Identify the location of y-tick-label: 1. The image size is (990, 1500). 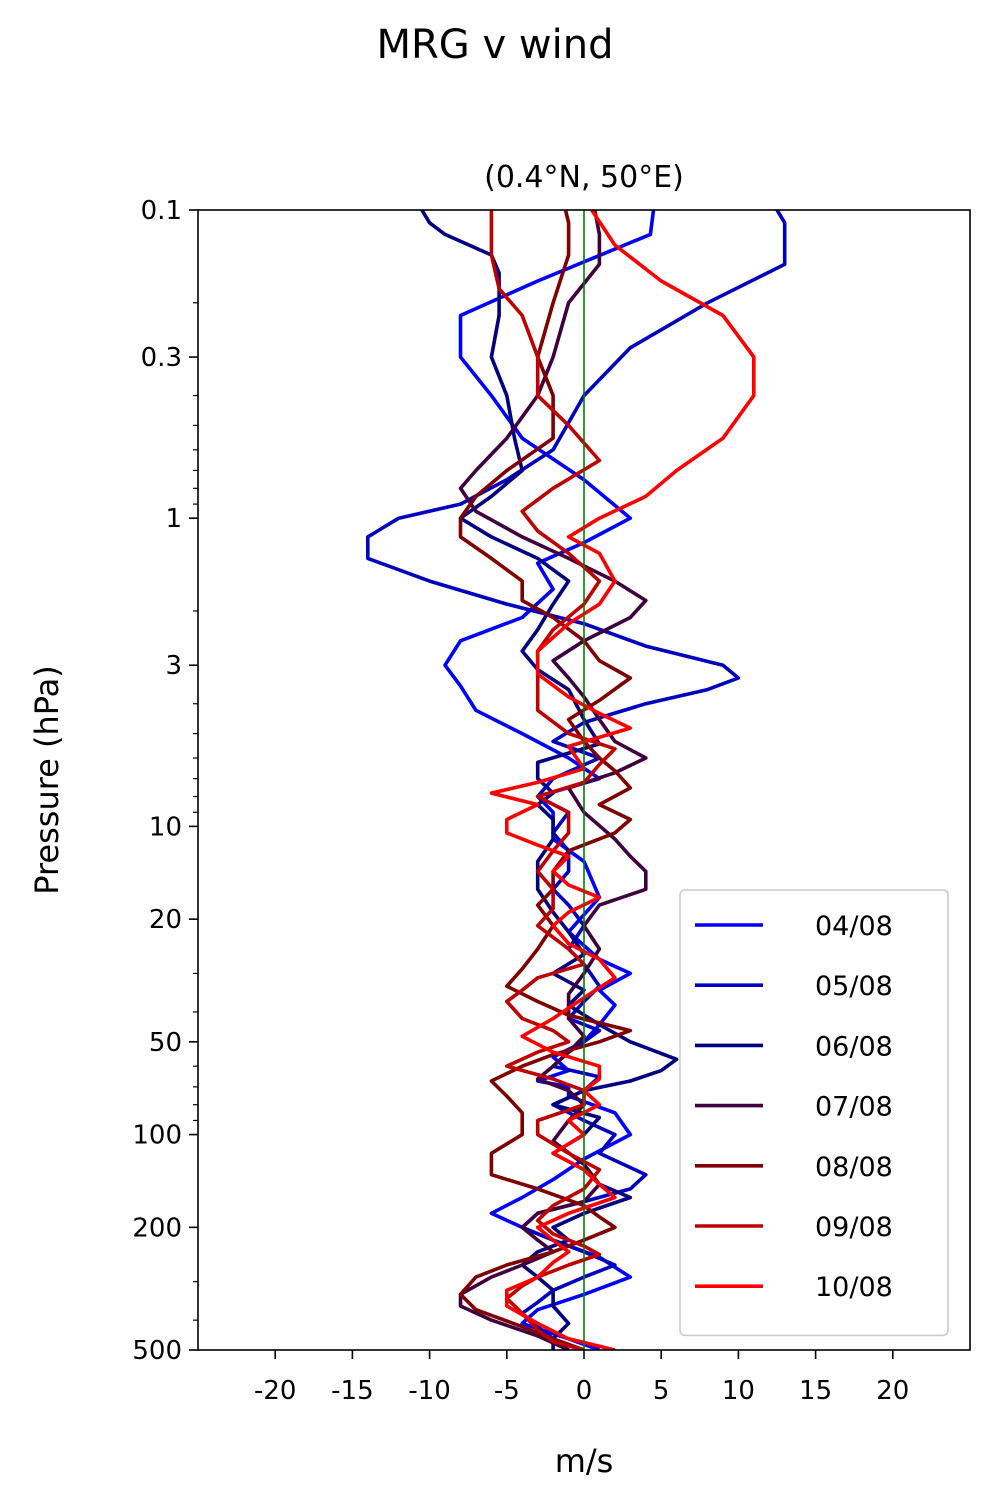
(173, 519).